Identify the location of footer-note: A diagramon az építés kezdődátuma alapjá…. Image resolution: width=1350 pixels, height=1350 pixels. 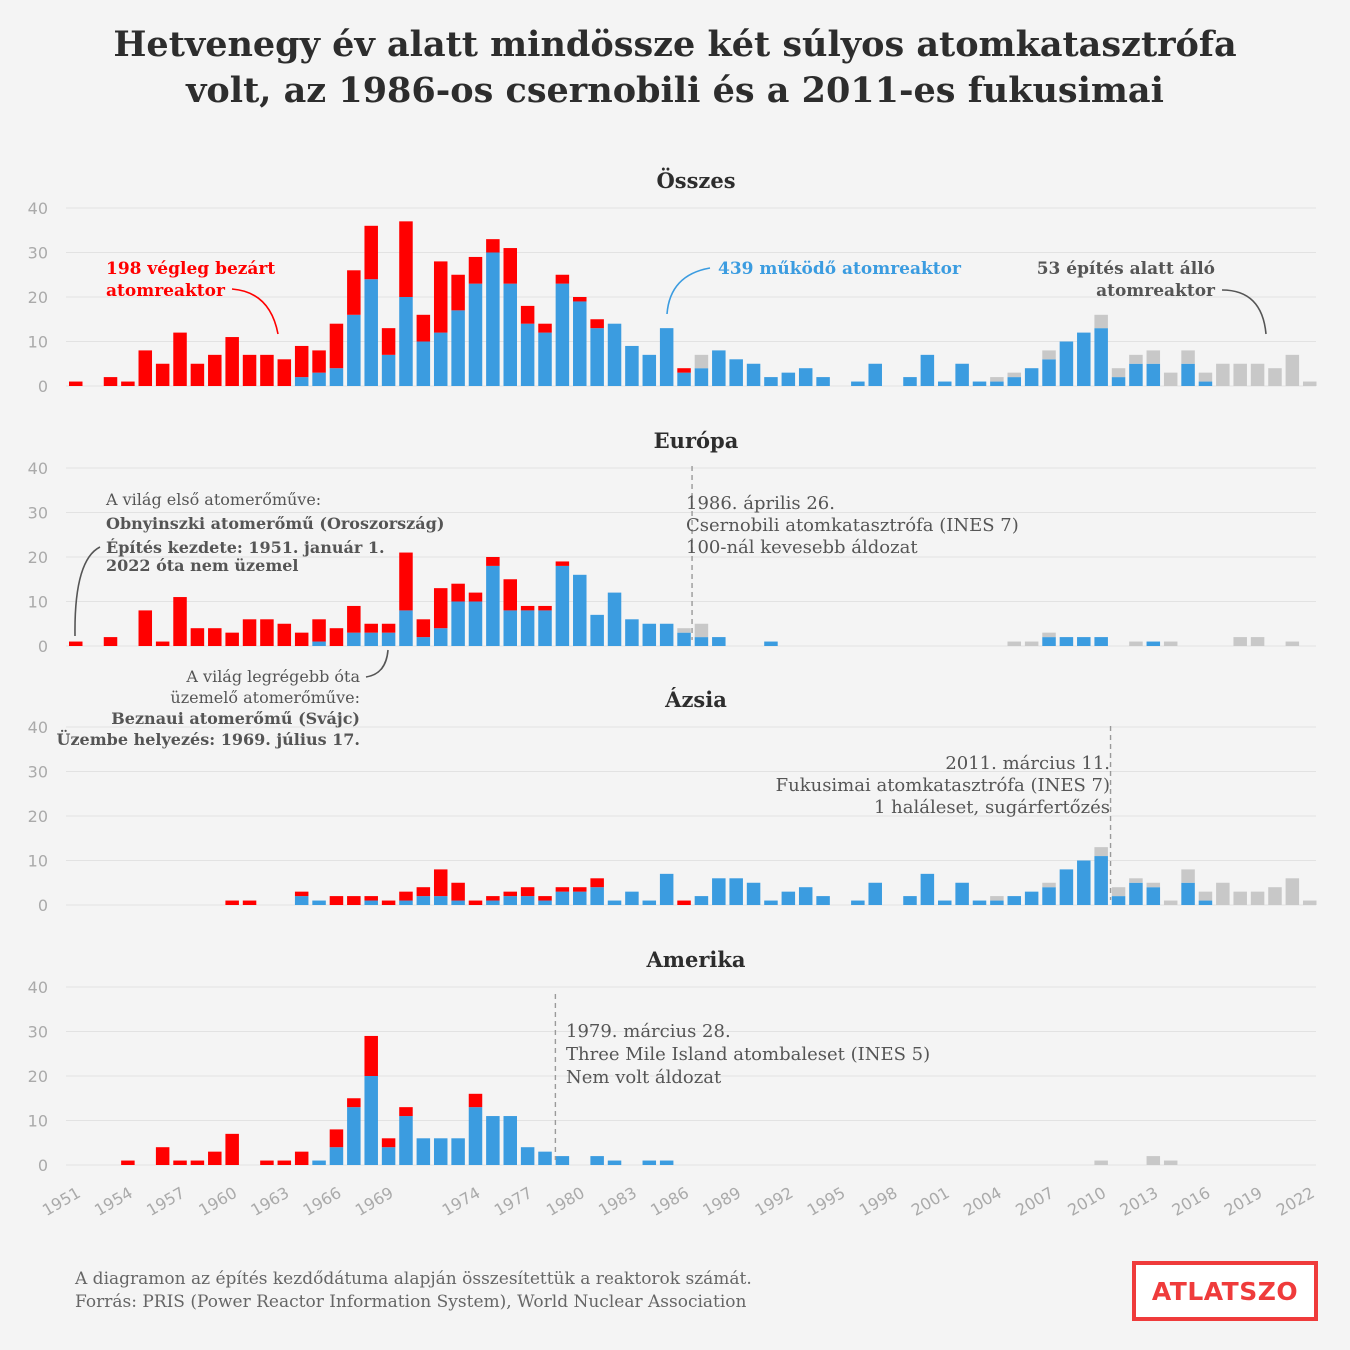
(413, 1291).